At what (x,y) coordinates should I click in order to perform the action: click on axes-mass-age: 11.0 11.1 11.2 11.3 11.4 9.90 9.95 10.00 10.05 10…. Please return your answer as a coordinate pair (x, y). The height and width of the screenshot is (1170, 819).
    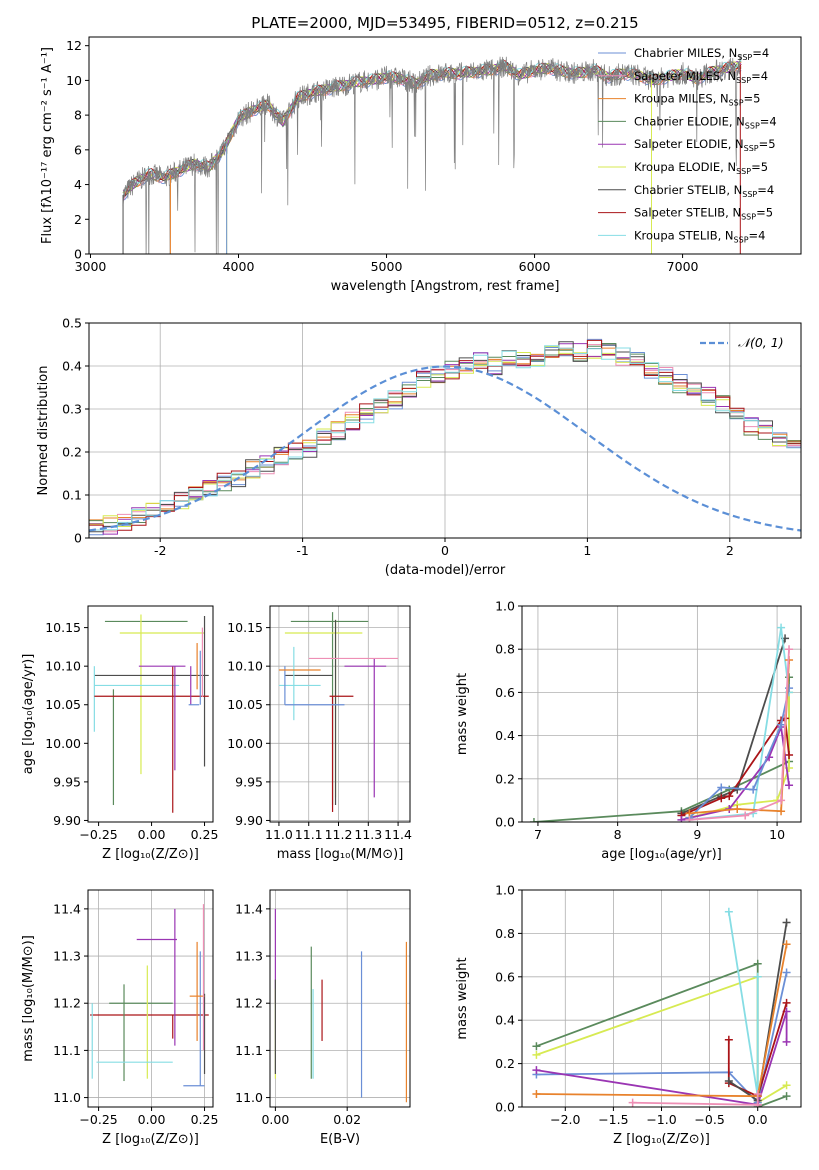
    Looking at the image, I should click on (319, 733).